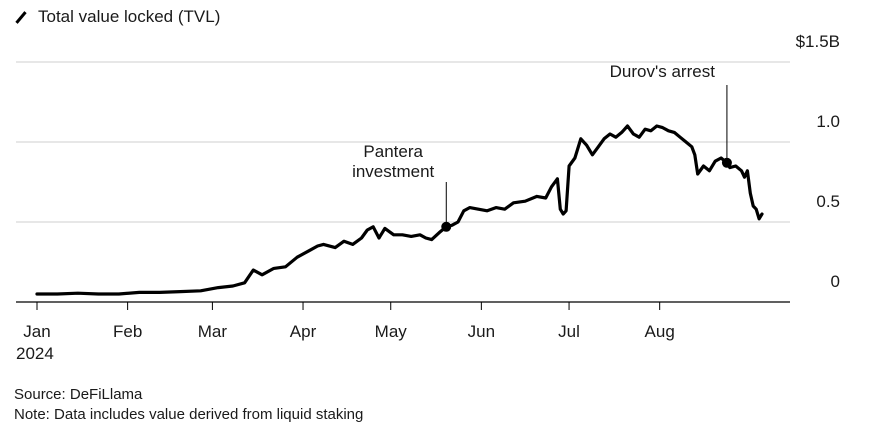  Describe the element at coordinates (35, 353) in the screenshot. I see `year-label: 2024` at that location.